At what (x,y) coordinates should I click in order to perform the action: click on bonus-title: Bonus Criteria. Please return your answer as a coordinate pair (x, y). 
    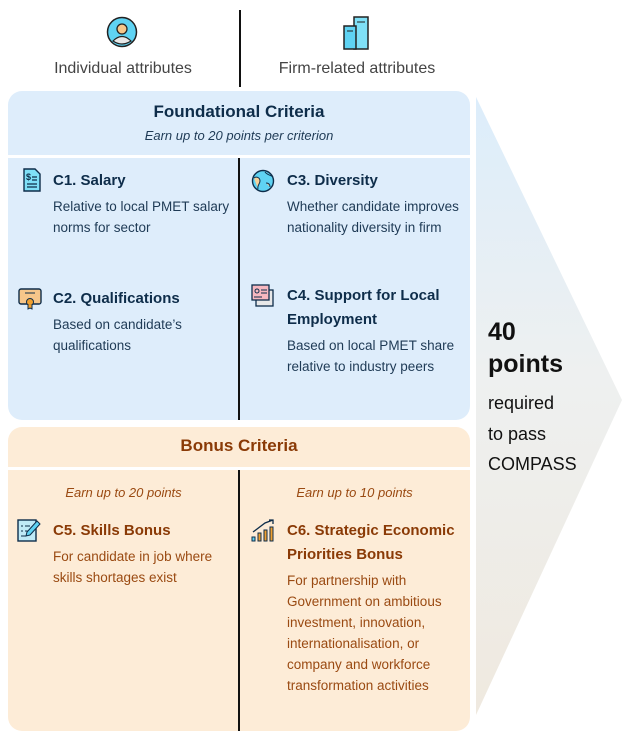
    Looking at the image, I should click on (239, 445).